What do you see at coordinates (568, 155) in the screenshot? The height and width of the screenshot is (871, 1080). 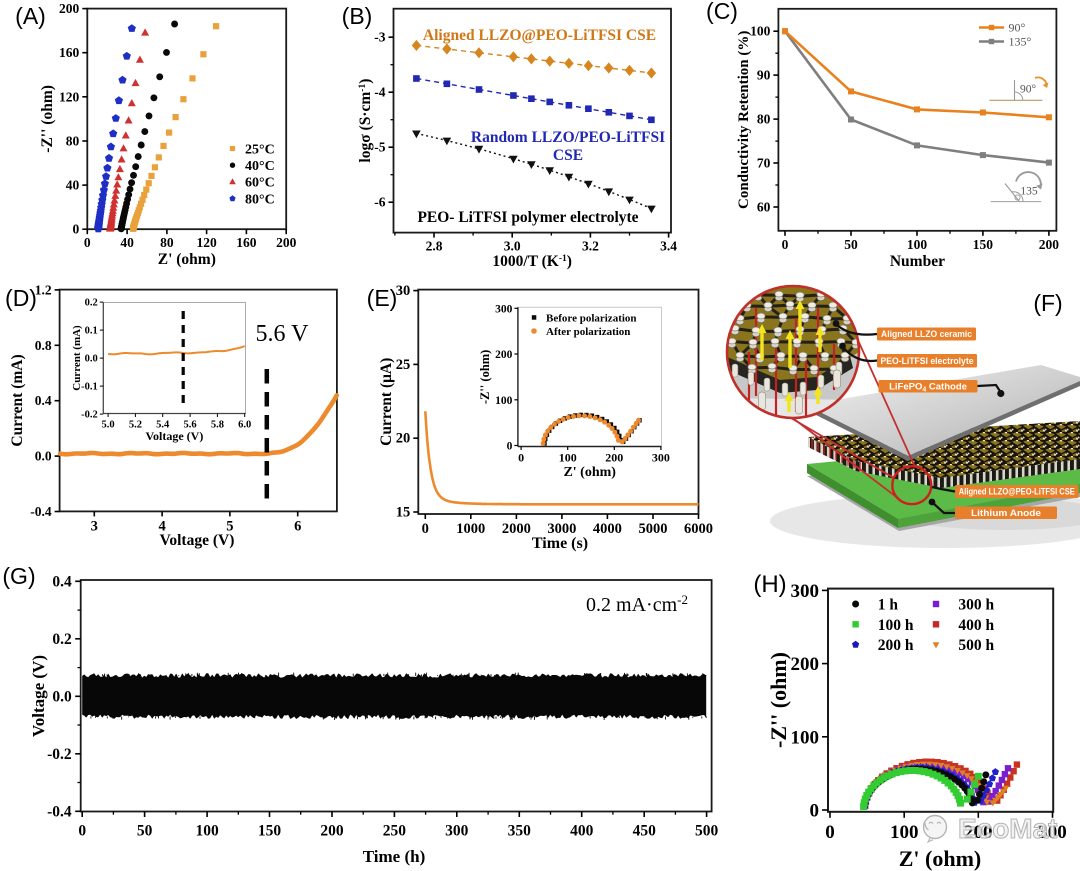 I see `svg-text: CSE` at bounding box center [568, 155].